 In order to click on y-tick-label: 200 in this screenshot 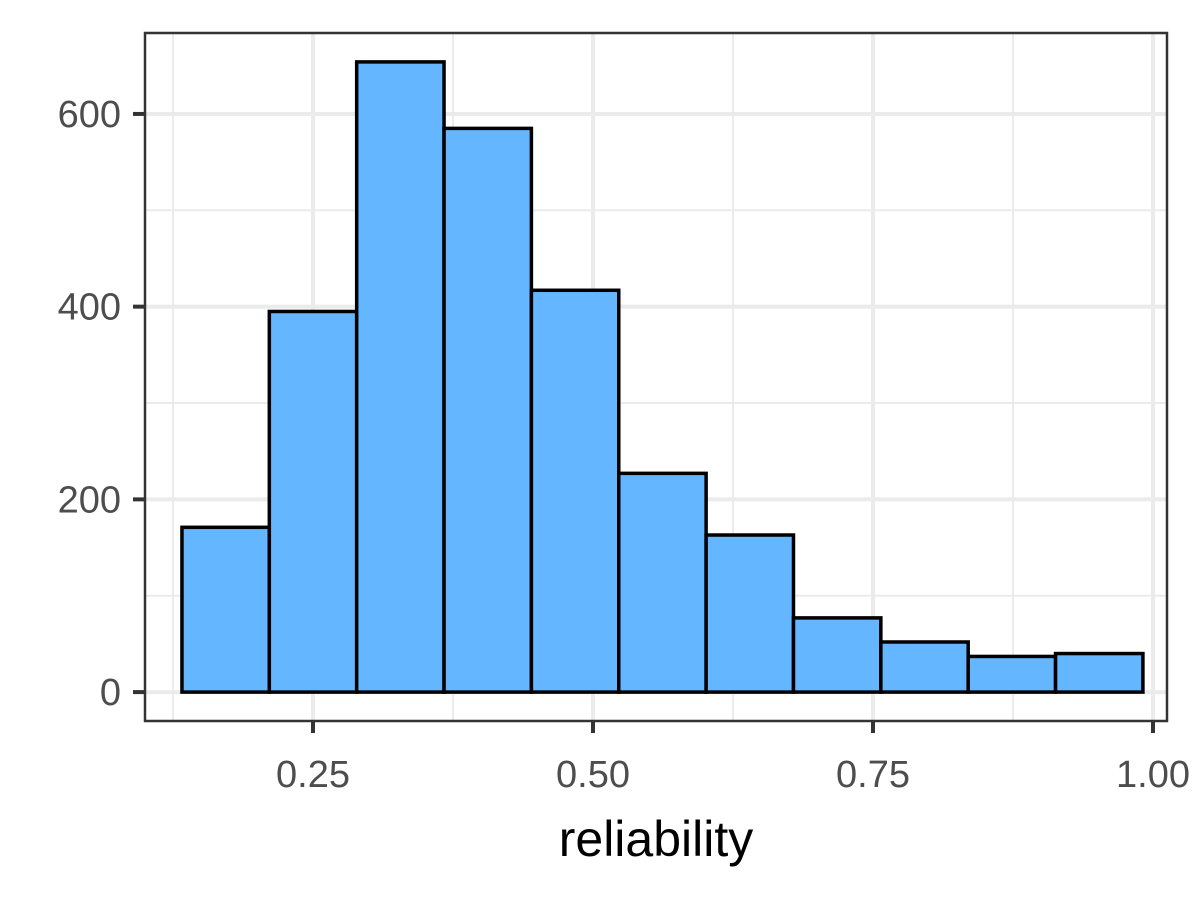, I will do `click(89, 500)`.